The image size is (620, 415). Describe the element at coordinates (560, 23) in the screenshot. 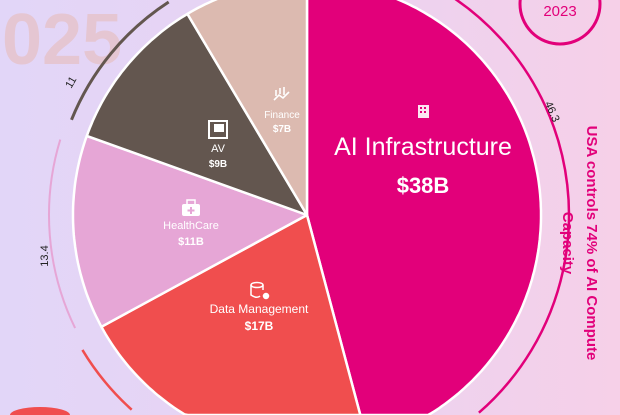

I see `year-badge` at that location.